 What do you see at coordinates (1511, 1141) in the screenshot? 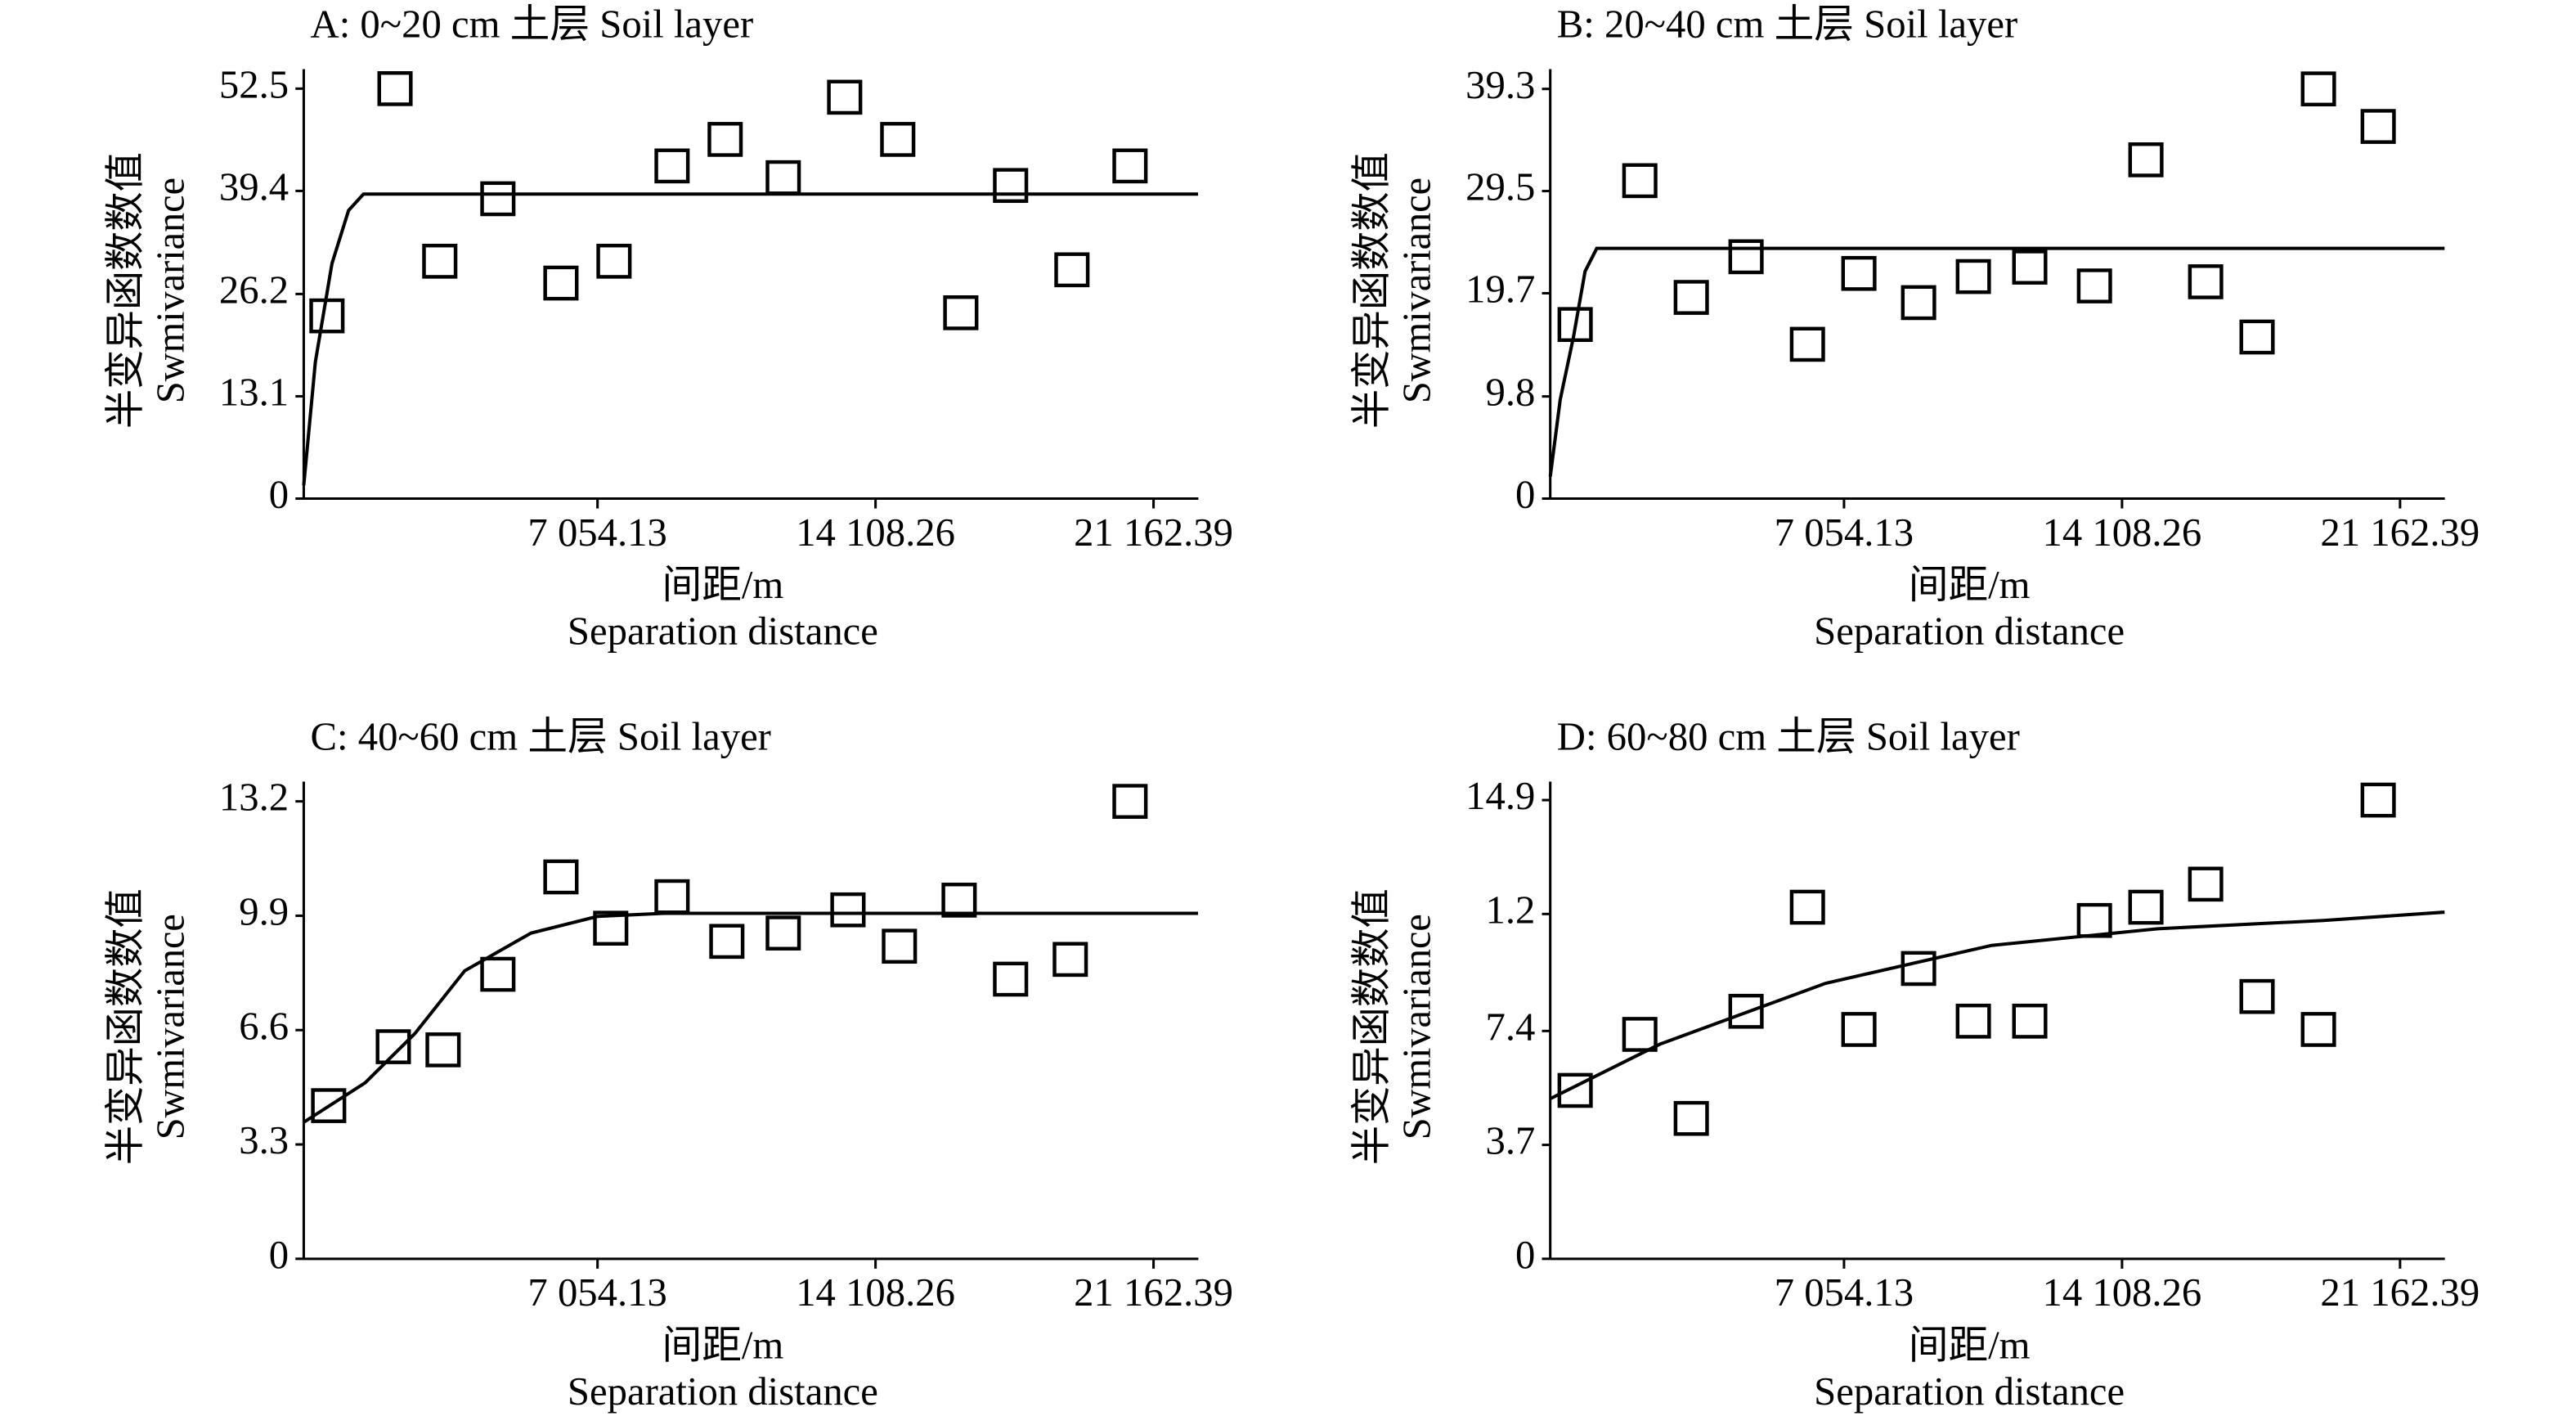
I see `y-tick-label: 3.7` at bounding box center [1511, 1141].